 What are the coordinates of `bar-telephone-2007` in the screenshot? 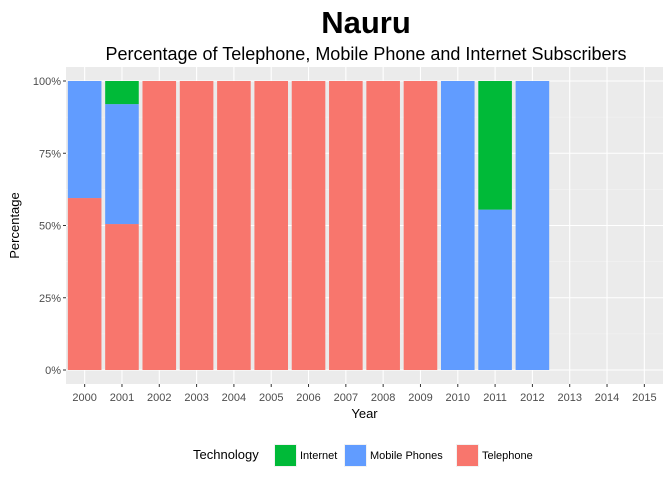 It's located at (346, 225).